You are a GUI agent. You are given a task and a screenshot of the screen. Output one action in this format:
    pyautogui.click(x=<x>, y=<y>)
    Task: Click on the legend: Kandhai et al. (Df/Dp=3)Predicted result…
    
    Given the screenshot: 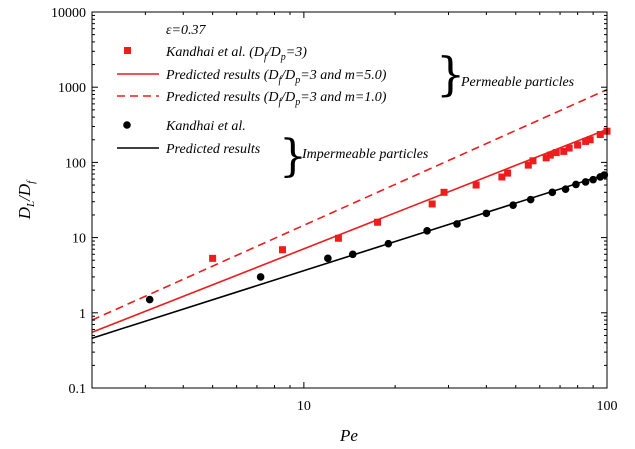 What is the action you would take?
    pyautogui.click(x=252, y=101)
    